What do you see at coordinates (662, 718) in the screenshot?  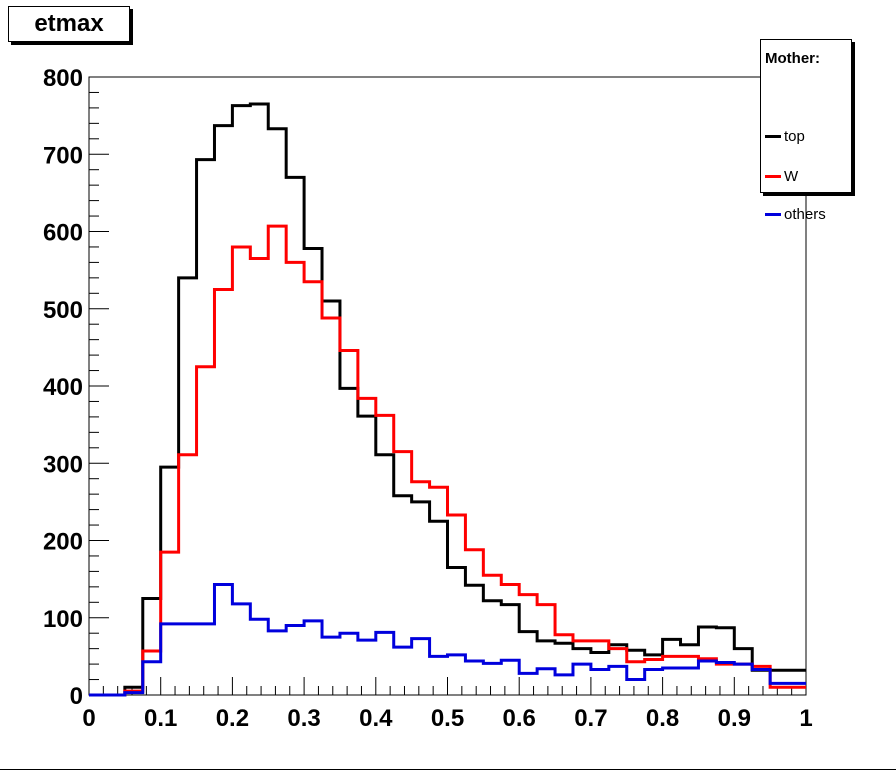 I see `x-tick-label: 0.8` at bounding box center [662, 718].